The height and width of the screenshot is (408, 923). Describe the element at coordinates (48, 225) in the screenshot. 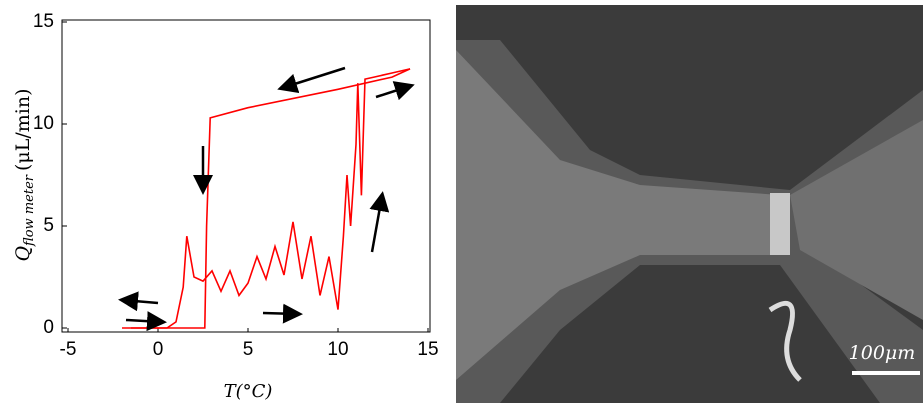

I see `y-tick-label: 5` at that location.